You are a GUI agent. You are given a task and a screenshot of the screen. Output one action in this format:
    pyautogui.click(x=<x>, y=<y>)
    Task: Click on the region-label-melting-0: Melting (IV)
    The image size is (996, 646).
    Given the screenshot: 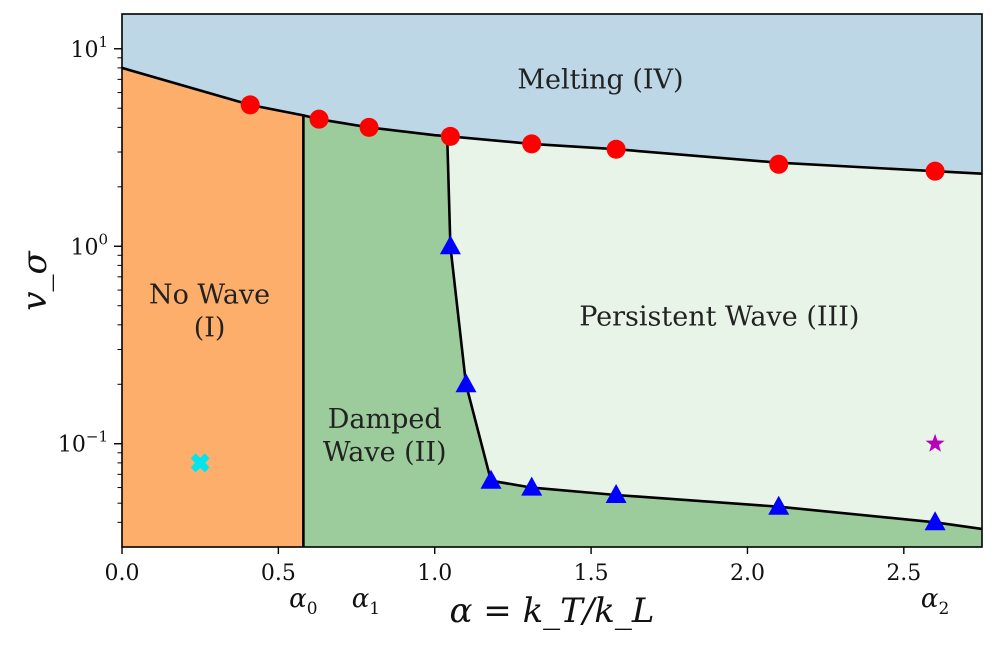 What is the action you would take?
    pyautogui.click(x=600, y=79)
    